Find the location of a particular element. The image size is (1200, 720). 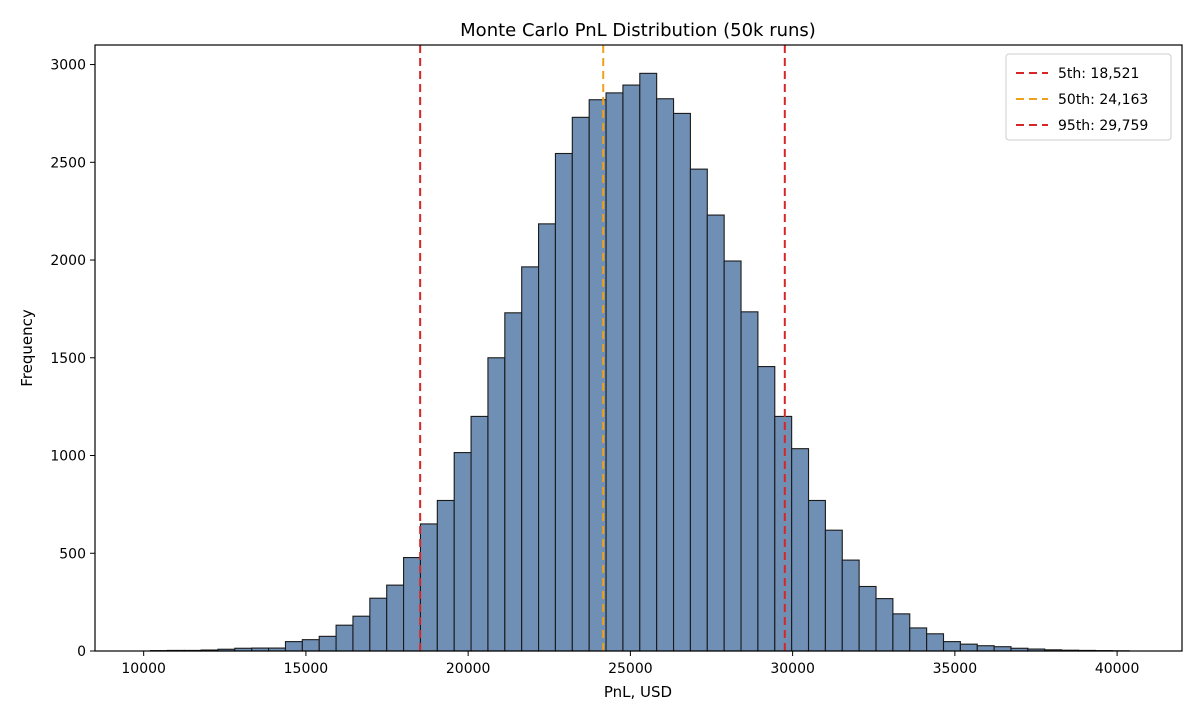

y-tick-label: 3000 is located at coordinates (68, 66).